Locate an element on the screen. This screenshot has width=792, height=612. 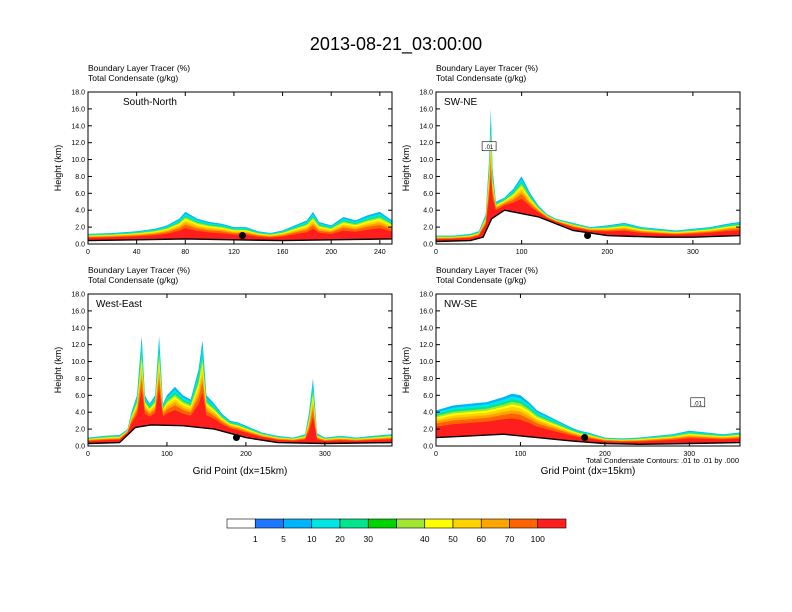
x-tick-label: 240 is located at coordinates (380, 252).